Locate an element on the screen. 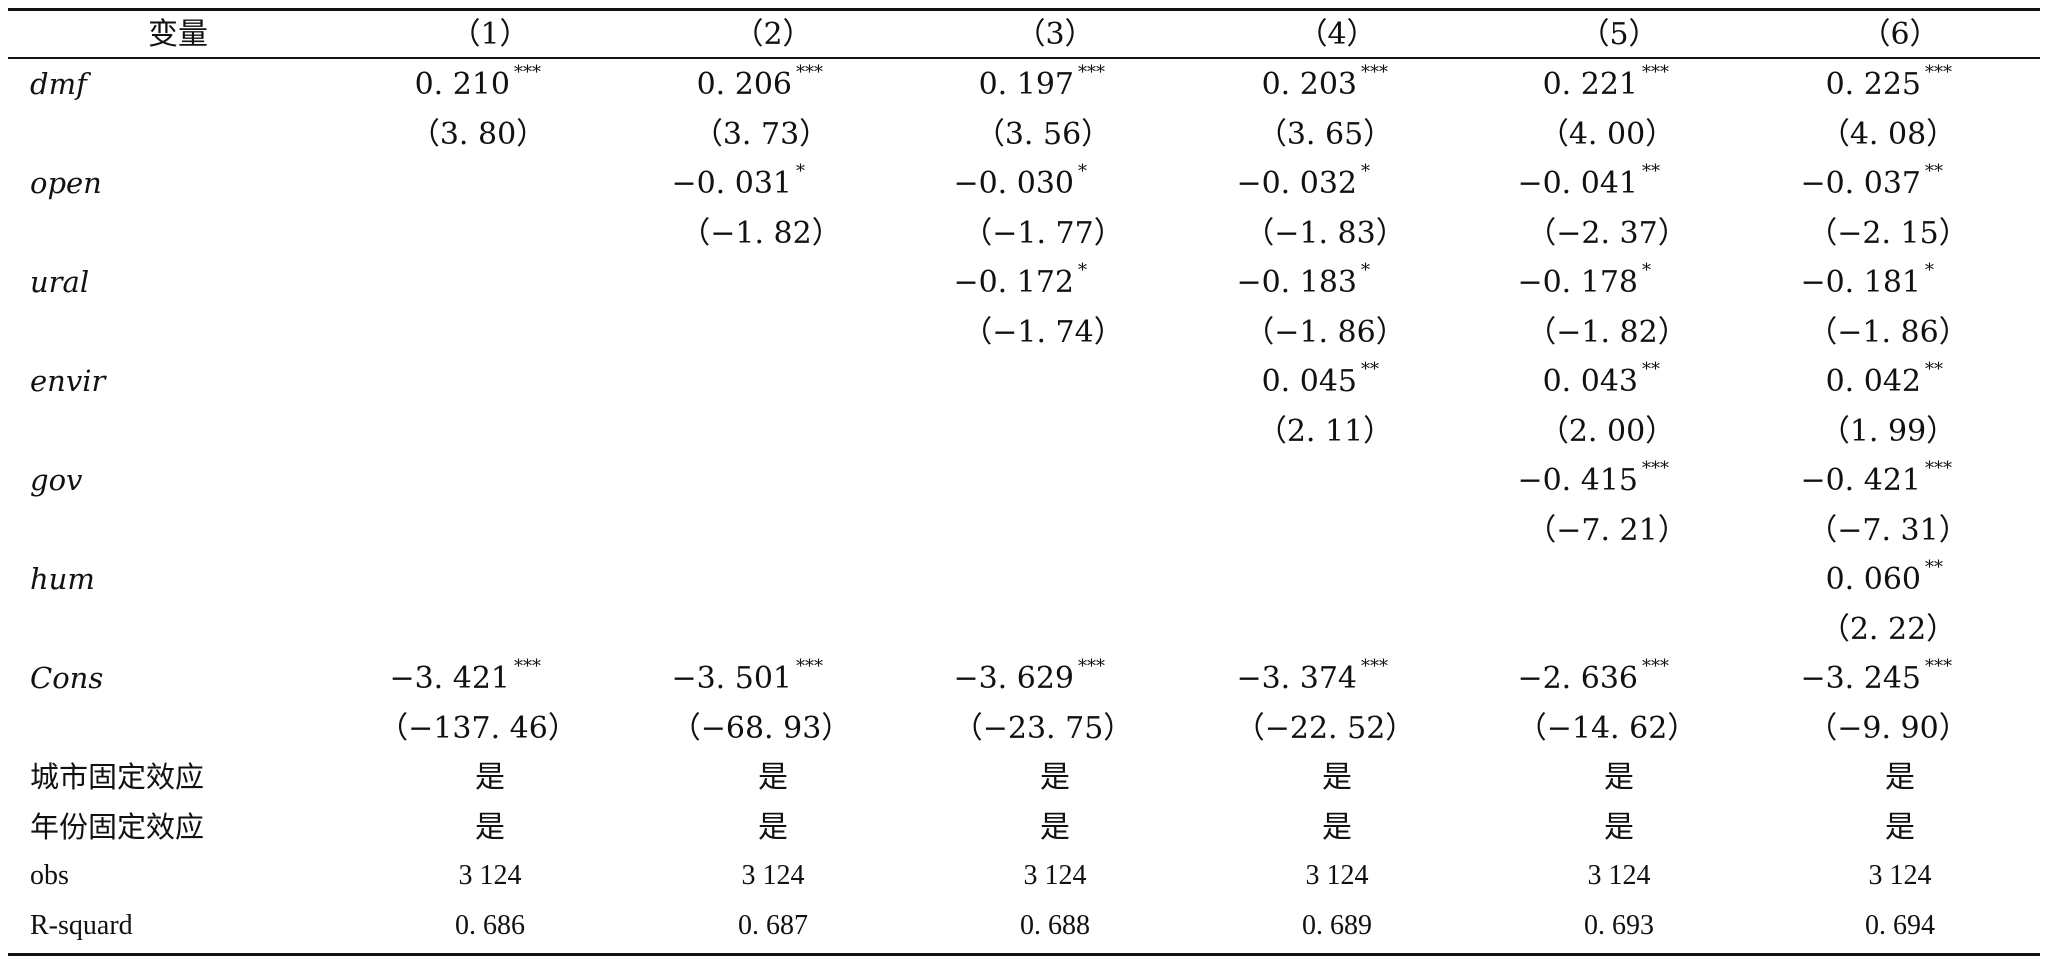 This screenshot has width=2048, height=960. coef-value: 0. 206 is located at coordinates (744, 84).